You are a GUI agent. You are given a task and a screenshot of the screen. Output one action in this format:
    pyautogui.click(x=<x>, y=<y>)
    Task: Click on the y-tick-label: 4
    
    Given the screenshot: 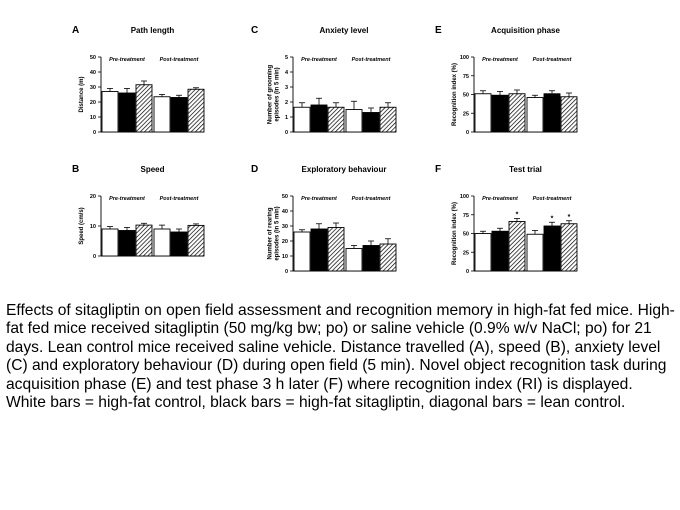 What is the action you would take?
    pyautogui.click(x=287, y=73)
    